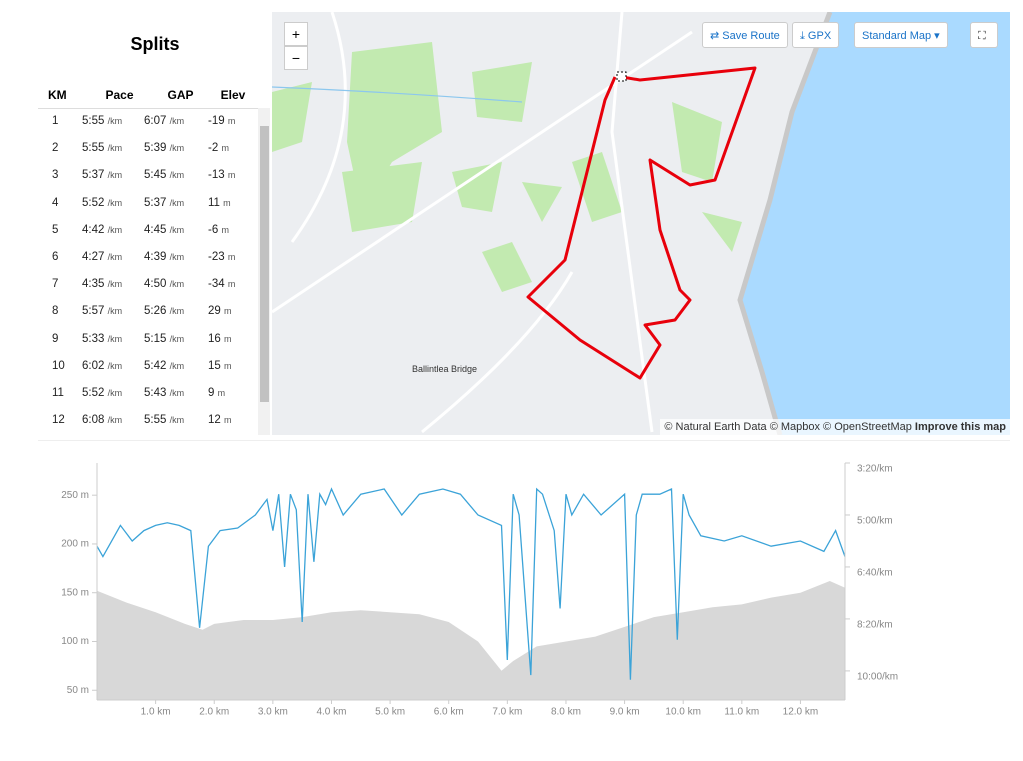  I want to click on y-tick-label: 50 m, so click(78, 690).